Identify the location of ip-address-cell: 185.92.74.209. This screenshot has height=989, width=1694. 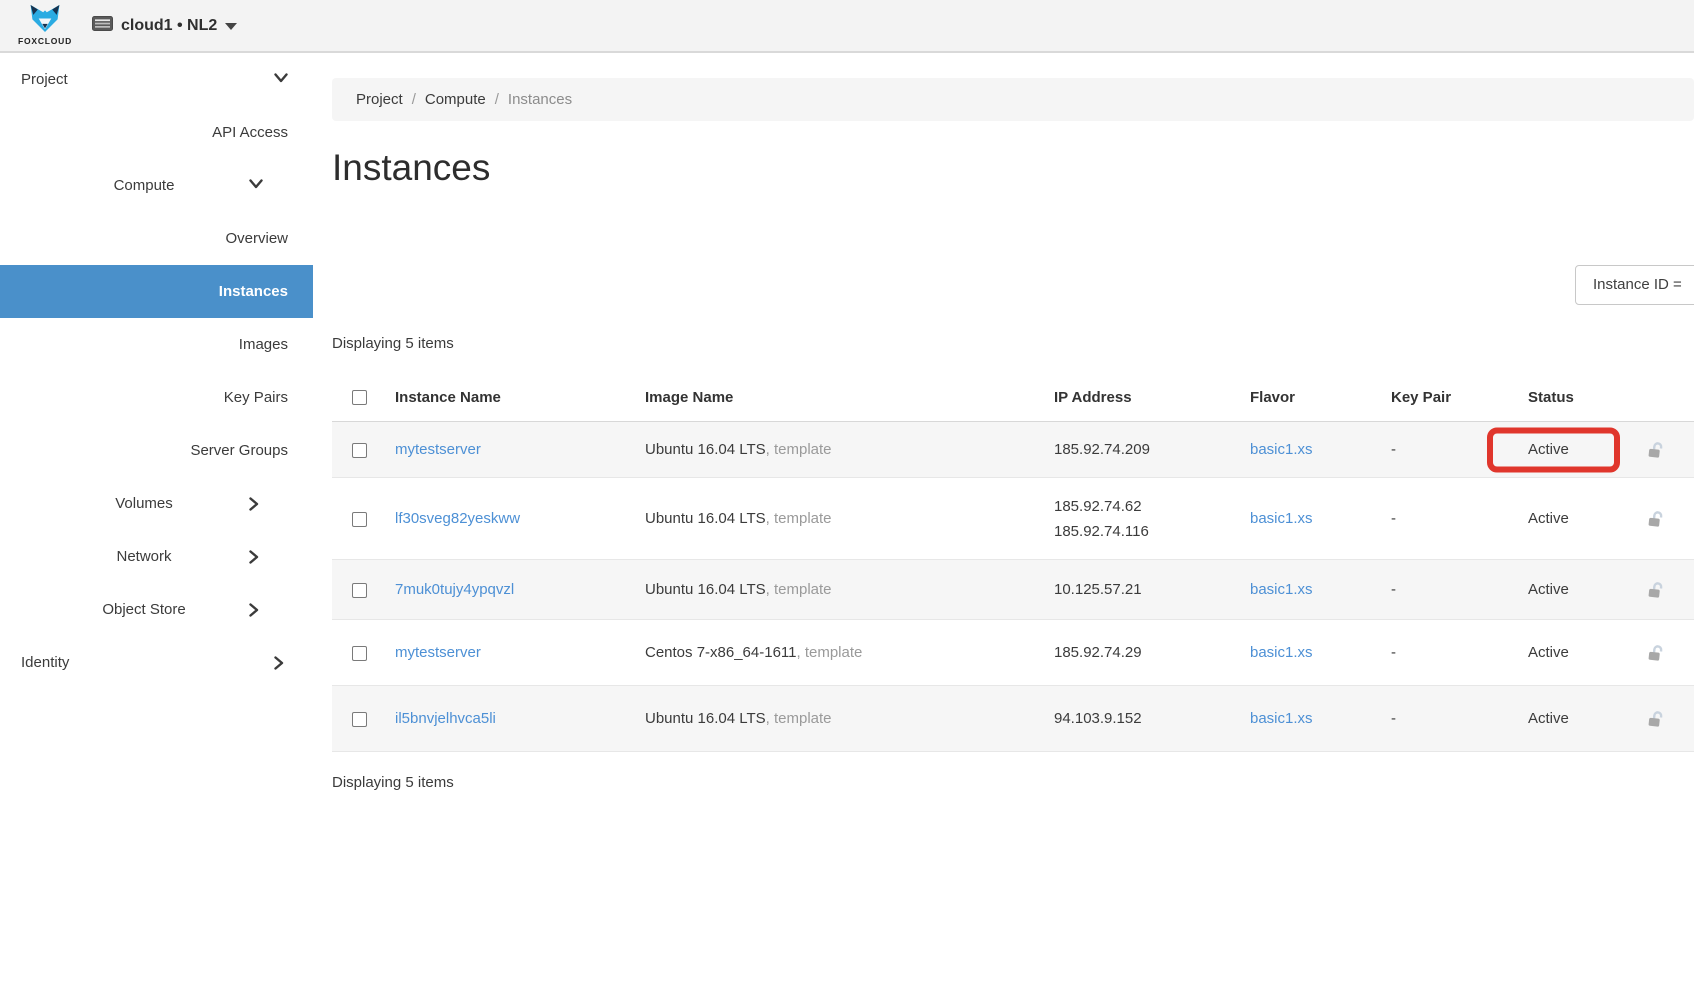
(1152, 449).